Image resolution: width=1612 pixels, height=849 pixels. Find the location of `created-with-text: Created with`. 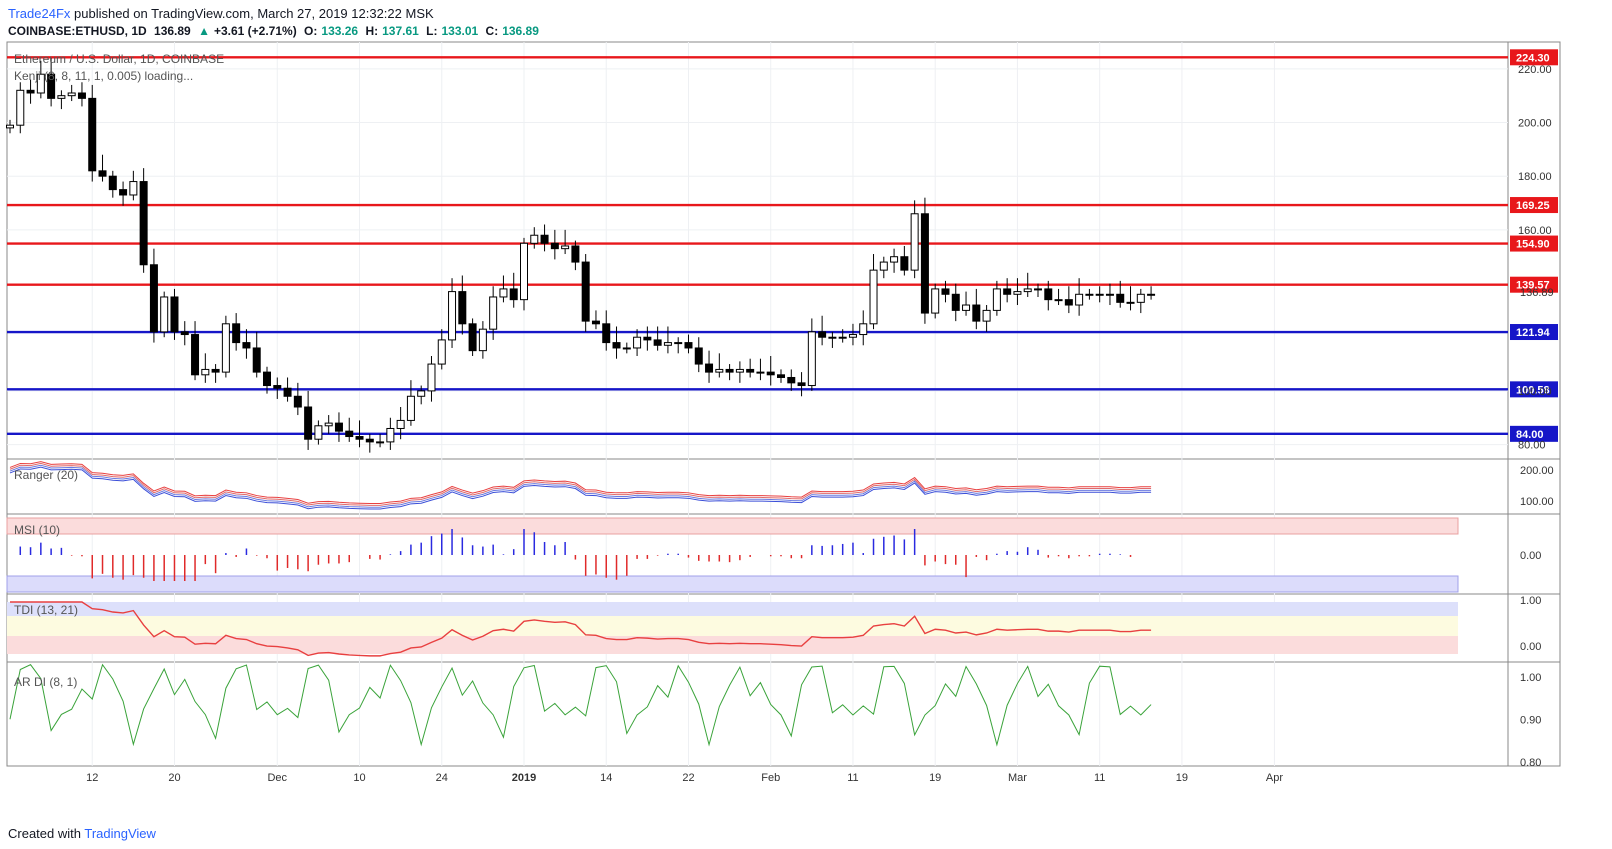

created-with-text: Created with is located at coordinates (44, 833).